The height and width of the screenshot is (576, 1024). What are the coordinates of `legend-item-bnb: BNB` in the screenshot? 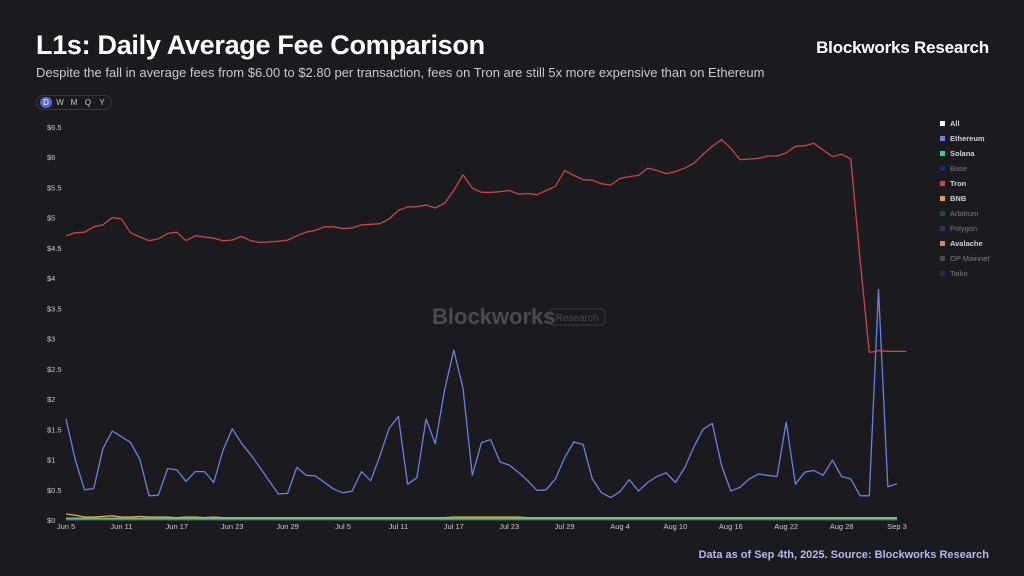 It's located at (964, 198).